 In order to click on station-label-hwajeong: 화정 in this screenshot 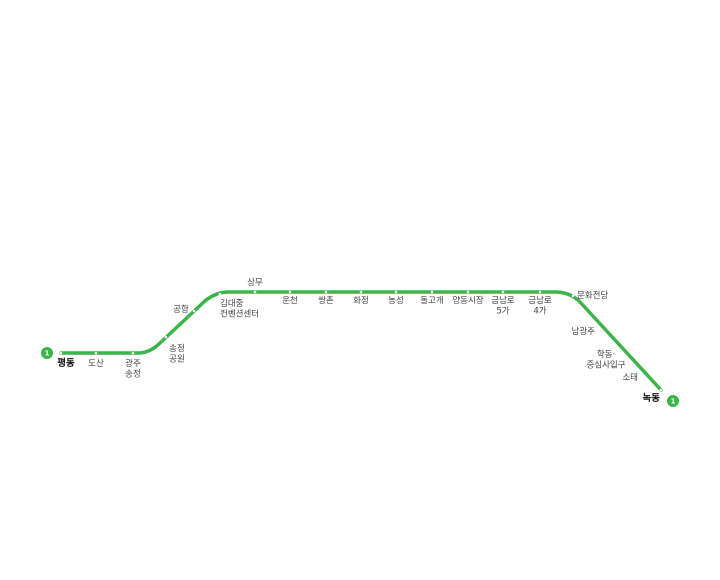, I will do `click(361, 300)`.